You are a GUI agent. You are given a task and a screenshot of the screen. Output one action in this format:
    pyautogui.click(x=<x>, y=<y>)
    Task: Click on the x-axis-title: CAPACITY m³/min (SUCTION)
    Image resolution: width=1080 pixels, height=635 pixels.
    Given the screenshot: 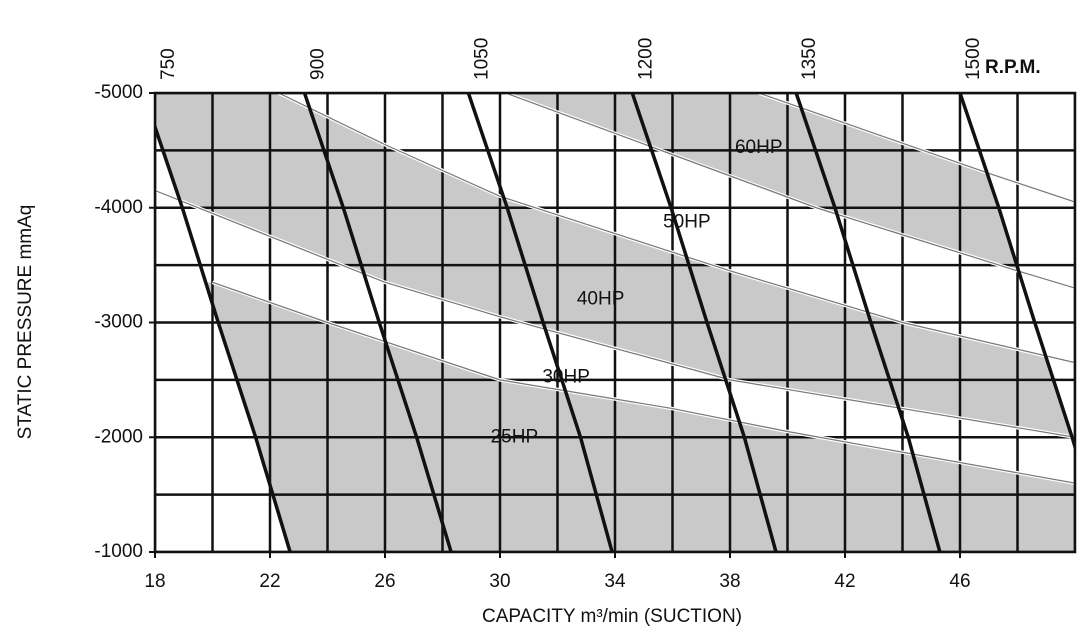 What is the action you would take?
    pyautogui.click(x=612, y=616)
    